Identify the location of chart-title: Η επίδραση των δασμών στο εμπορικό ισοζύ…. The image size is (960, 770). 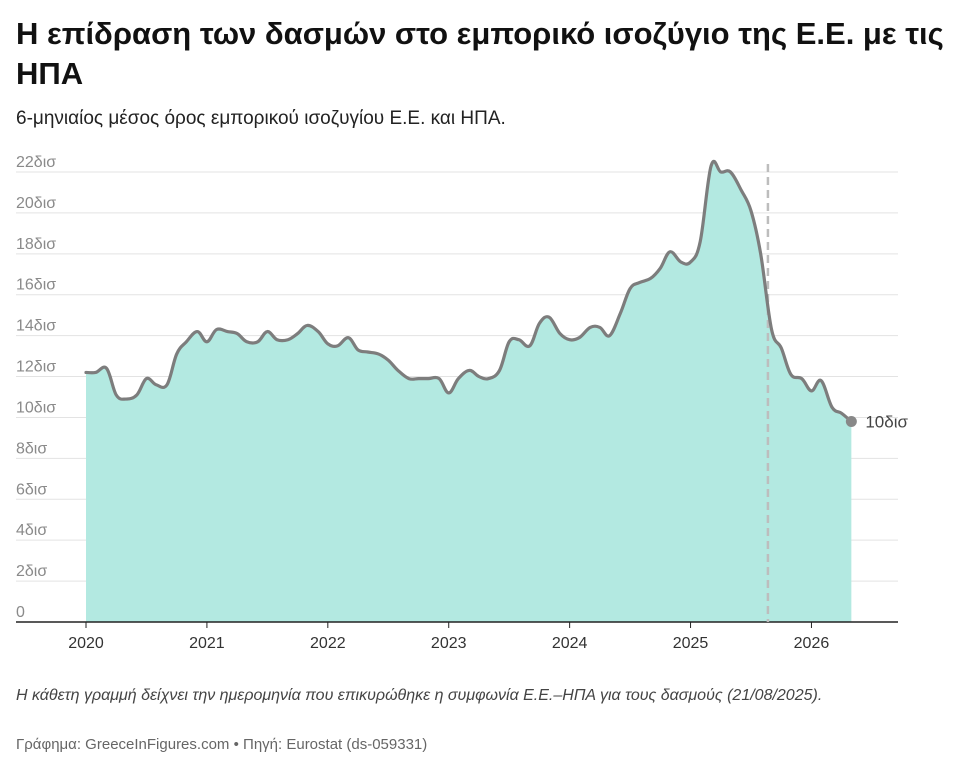
(480, 53).